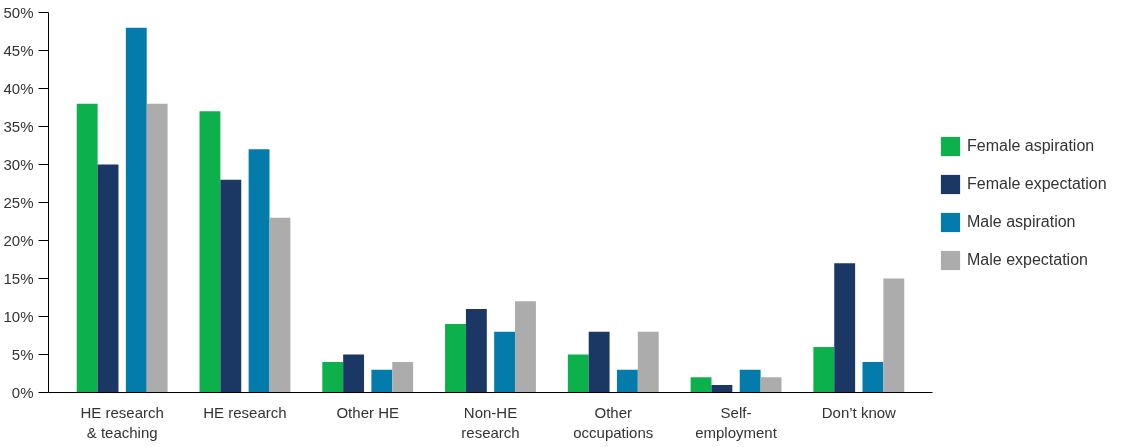 Image resolution: width=1146 pixels, height=447 pixels. What do you see at coordinates (1027, 260) in the screenshot?
I see `legend-label: Male expectation` at bounding box center [1027, 260].